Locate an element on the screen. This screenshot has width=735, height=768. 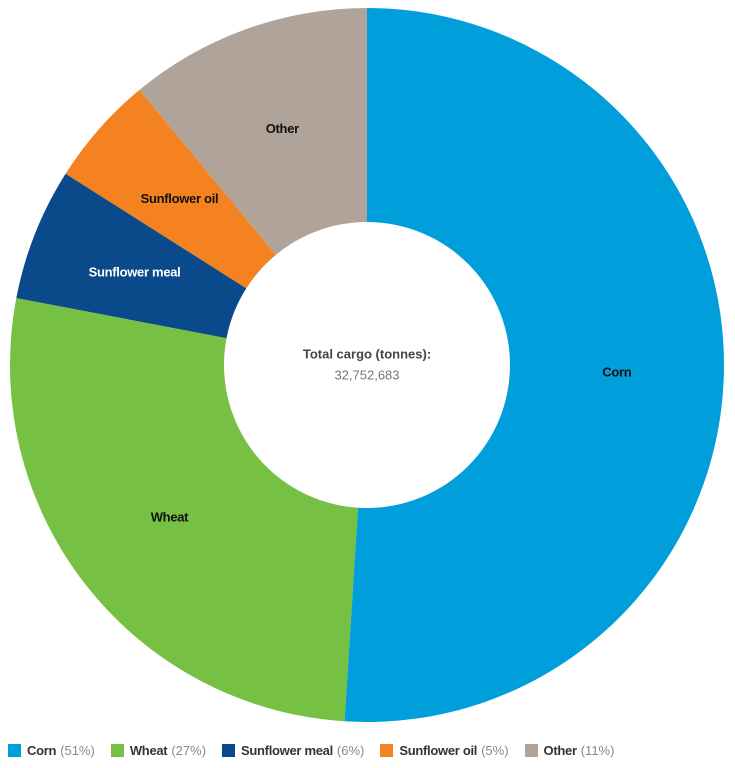
legend-item: Corn (51%) is located at coordinates (51, 750).